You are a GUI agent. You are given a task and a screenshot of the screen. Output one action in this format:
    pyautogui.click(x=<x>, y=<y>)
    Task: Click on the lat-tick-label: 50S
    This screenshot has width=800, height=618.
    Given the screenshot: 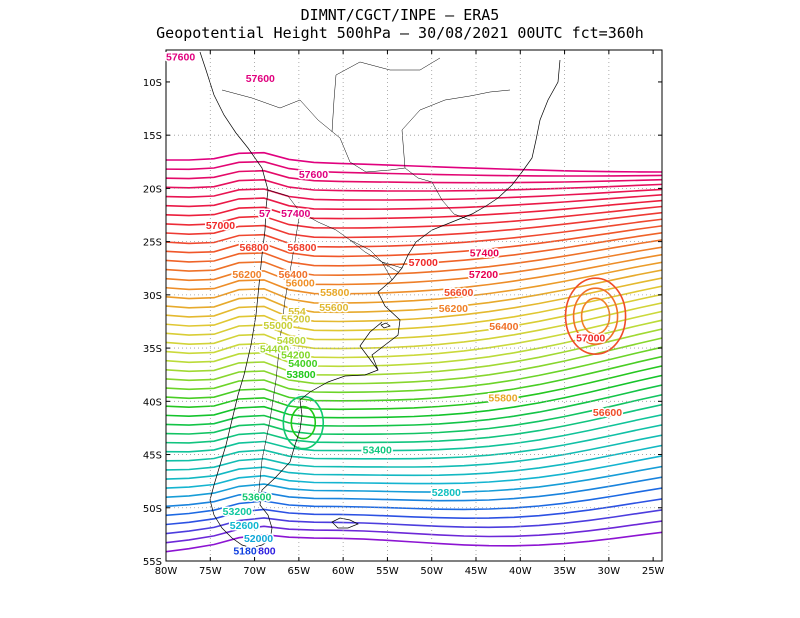 What is the action you would take?
    pyautogui.click(x=152, y=509)
    